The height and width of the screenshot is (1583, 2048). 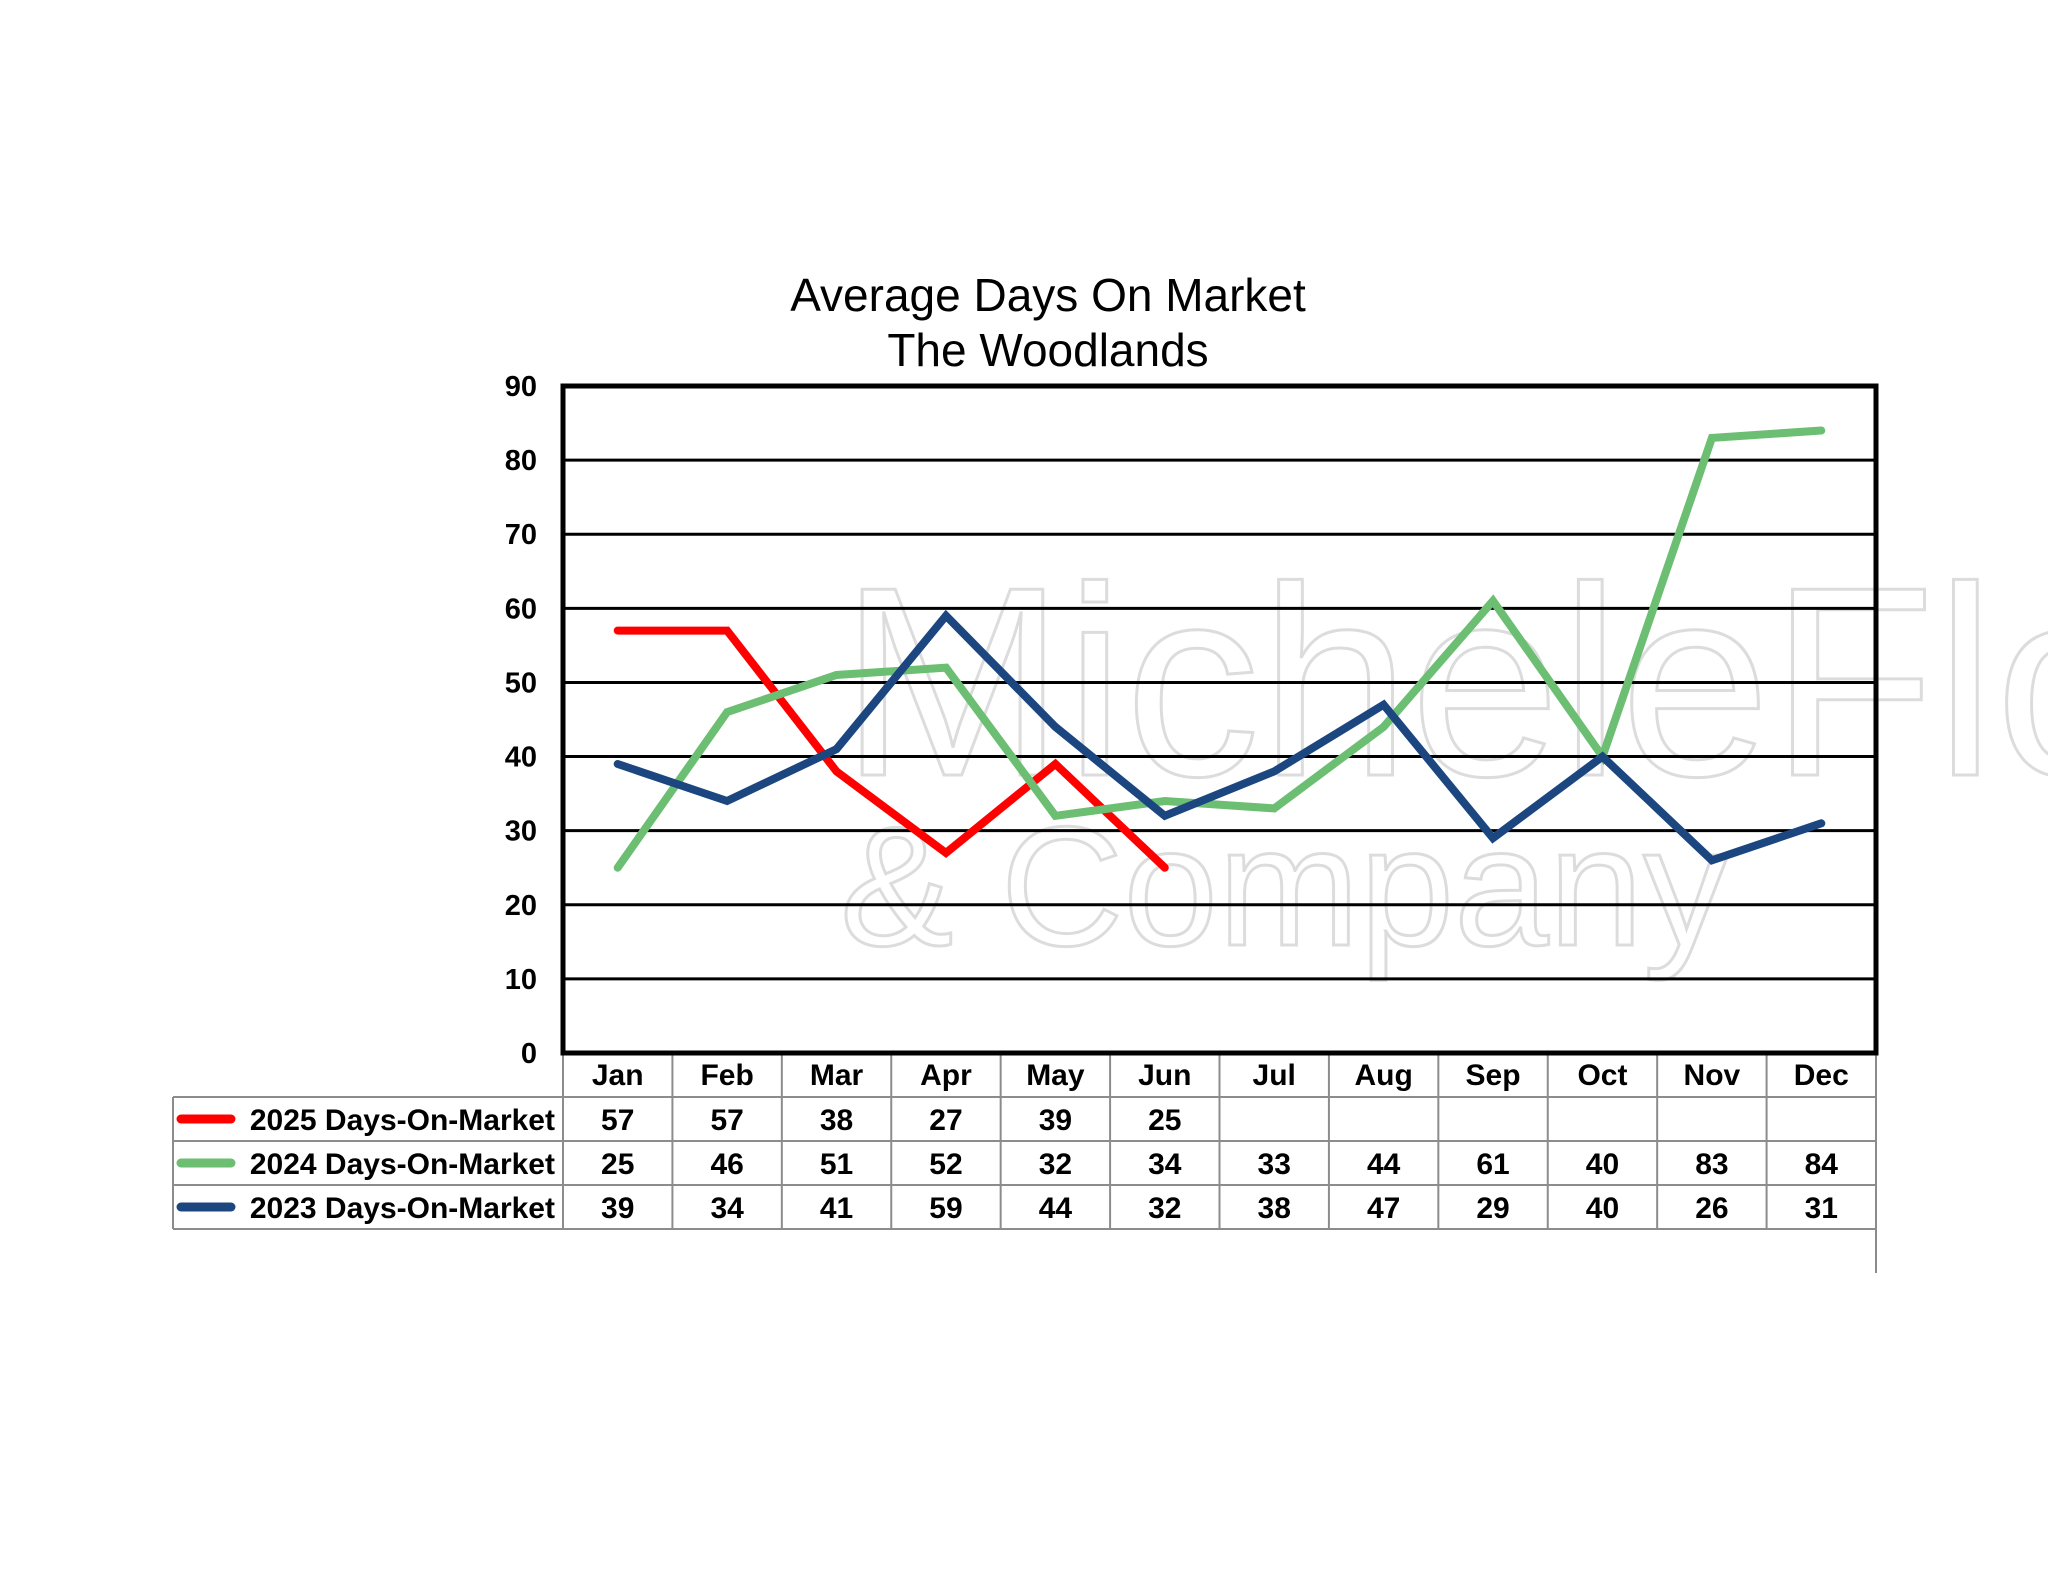 What do you see at coordinates (1821, 1208) in the screenshot?
I see `data-label: 31` at bounding box center [1821, 1208].